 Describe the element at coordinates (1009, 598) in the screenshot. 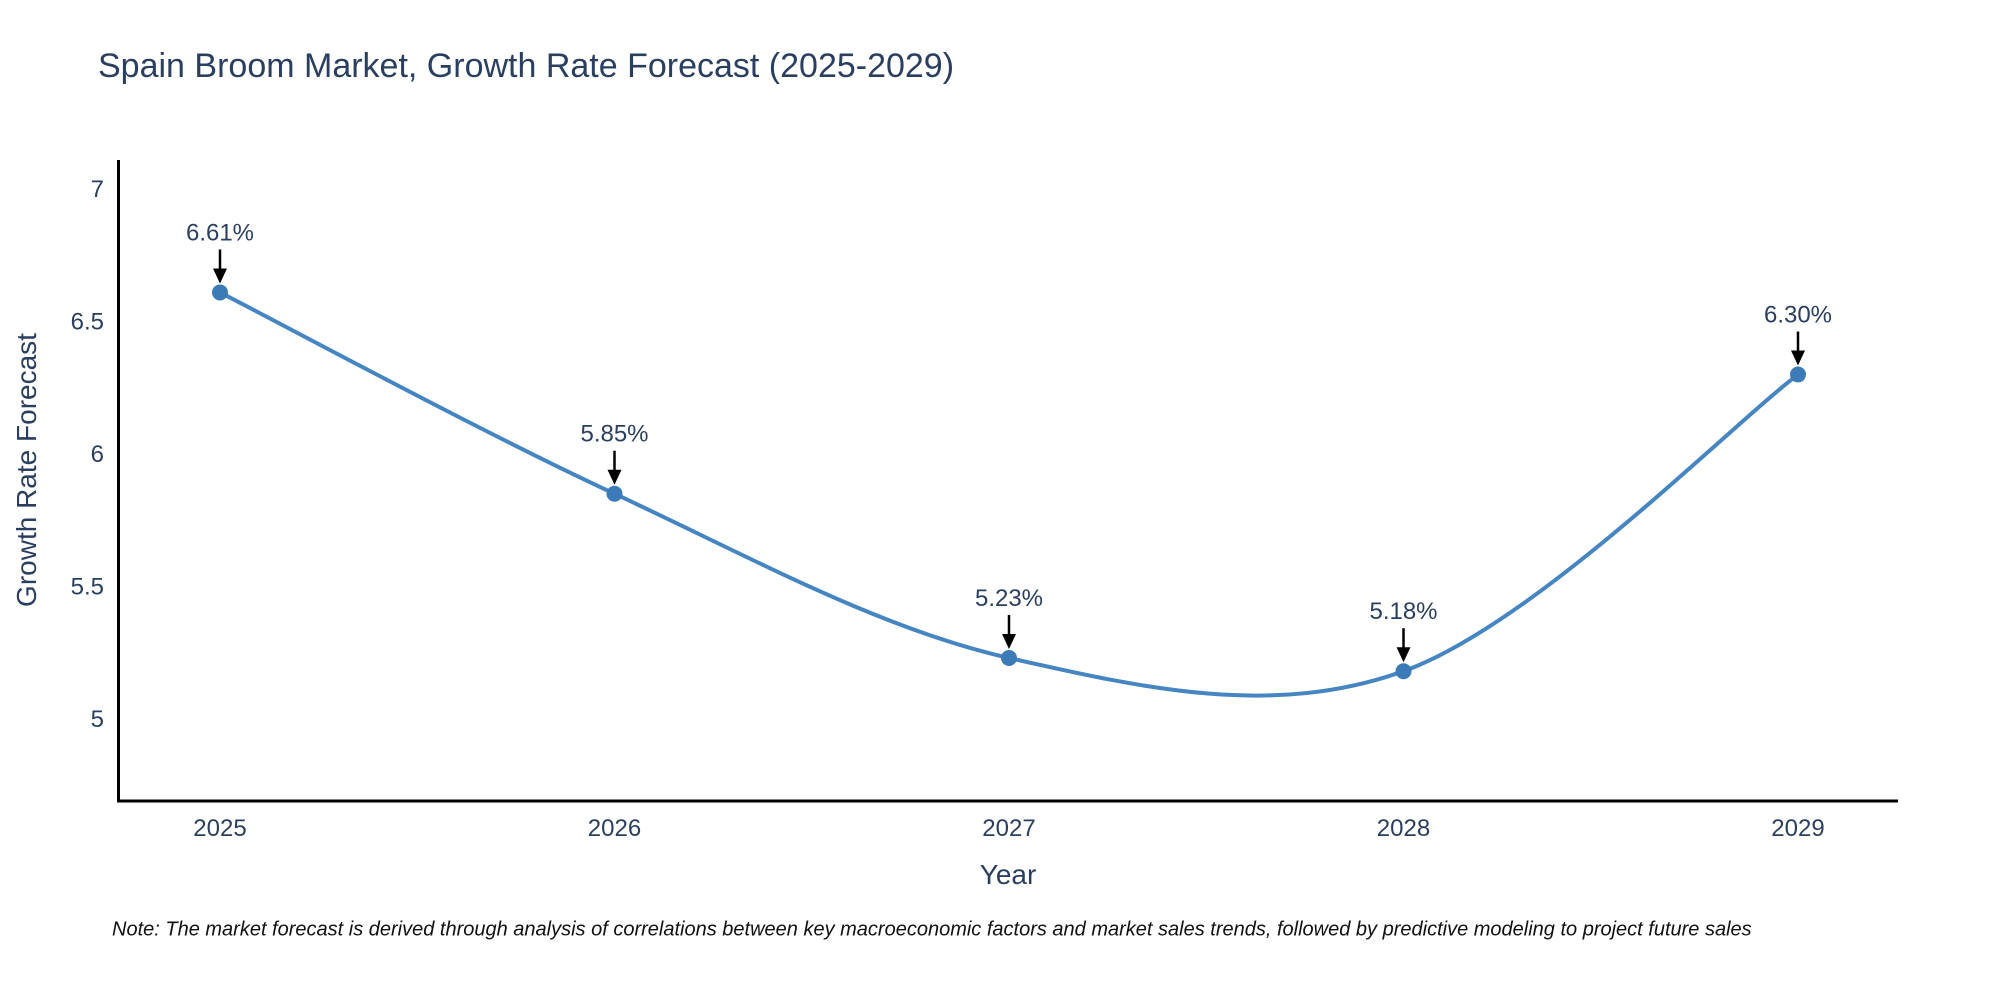

I see `annotation-label: 5.23%` at that location.